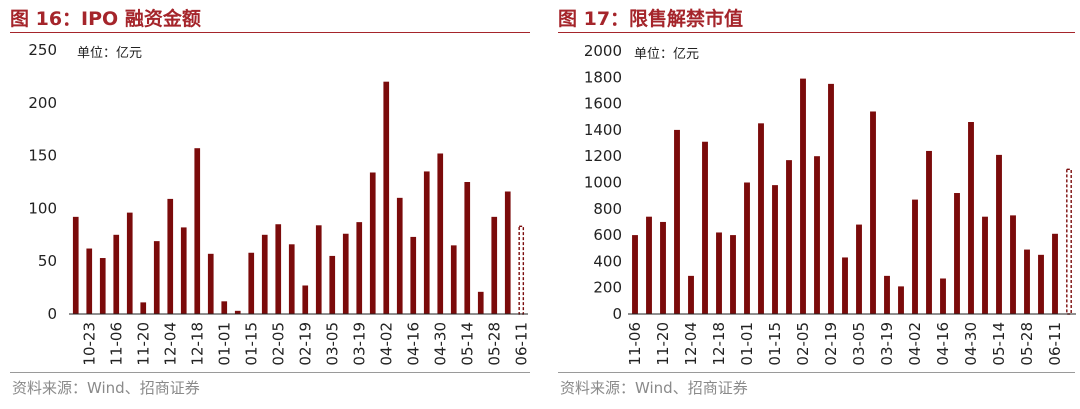 The image size is (1080, 409). Describe the element at coordinates (224, 344) in the screenshot. I see `x-tick-label: 01-01` at that location.